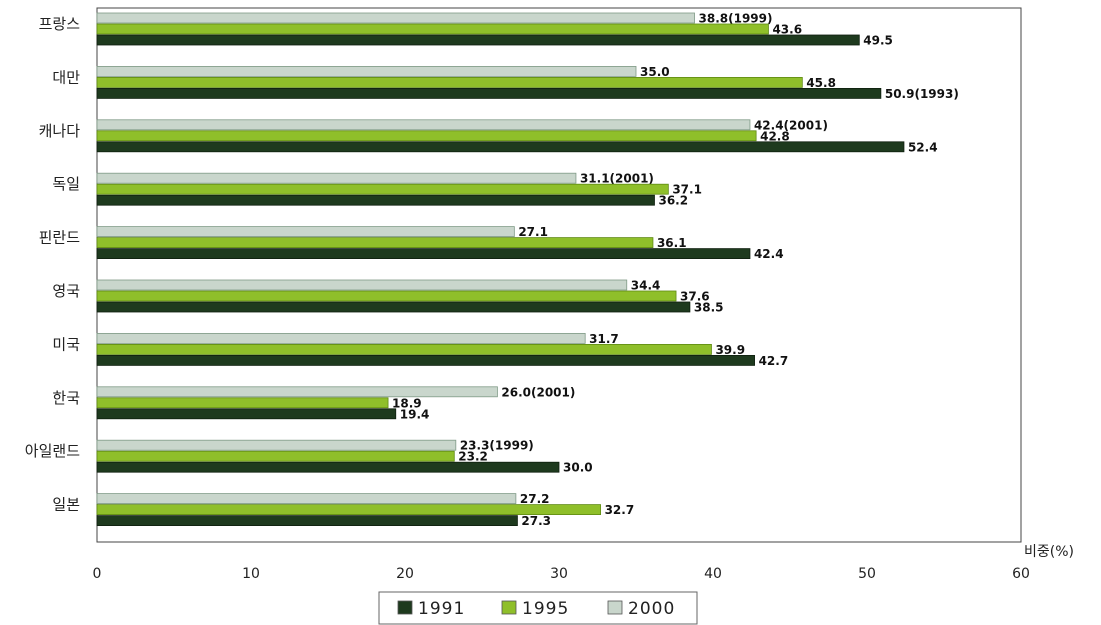  I want to click on x-tick-label: 10, so click(251, 574).